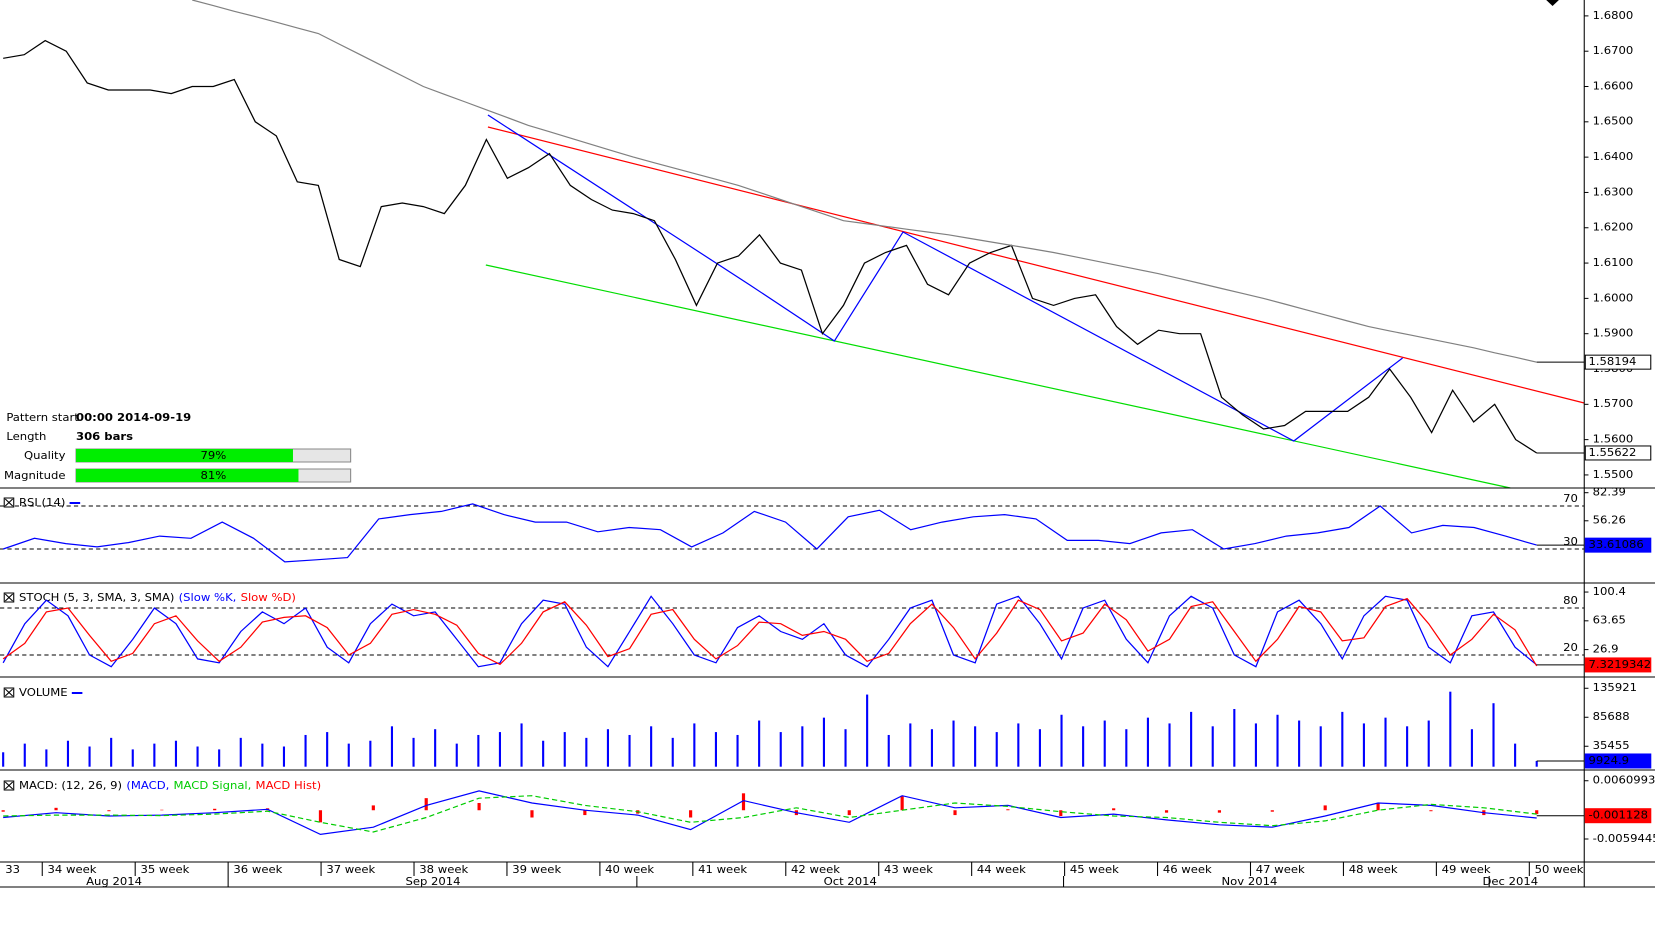 Image resolution: width=1655 pixels, height=937 pixels. Describe the element at coordinates (1094, 869) in the screenshot. I see `week-label: 45 week` at that location.